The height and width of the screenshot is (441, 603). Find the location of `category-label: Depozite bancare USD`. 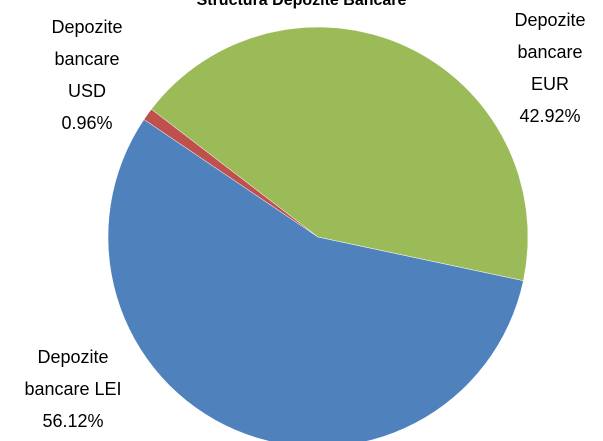

category-label: Depozite bancare USD is located at coordinates (87, 59).